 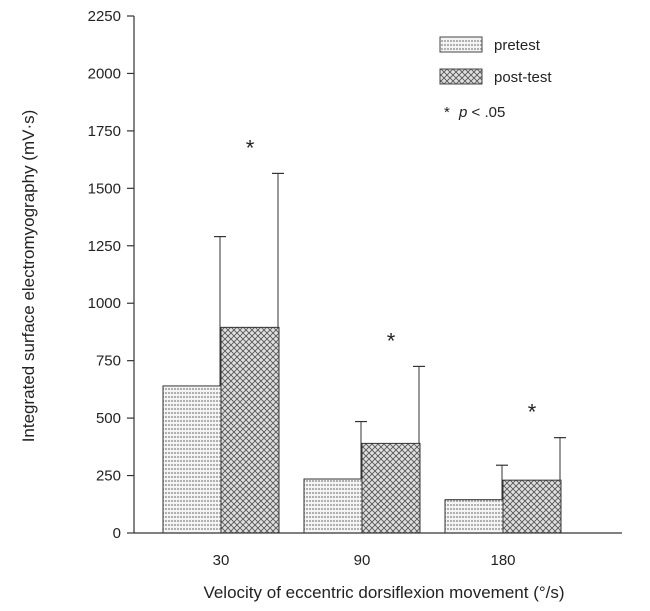 I want to click on x-axis-tick-labels: 30 90 180, so click(x=364, y=560).